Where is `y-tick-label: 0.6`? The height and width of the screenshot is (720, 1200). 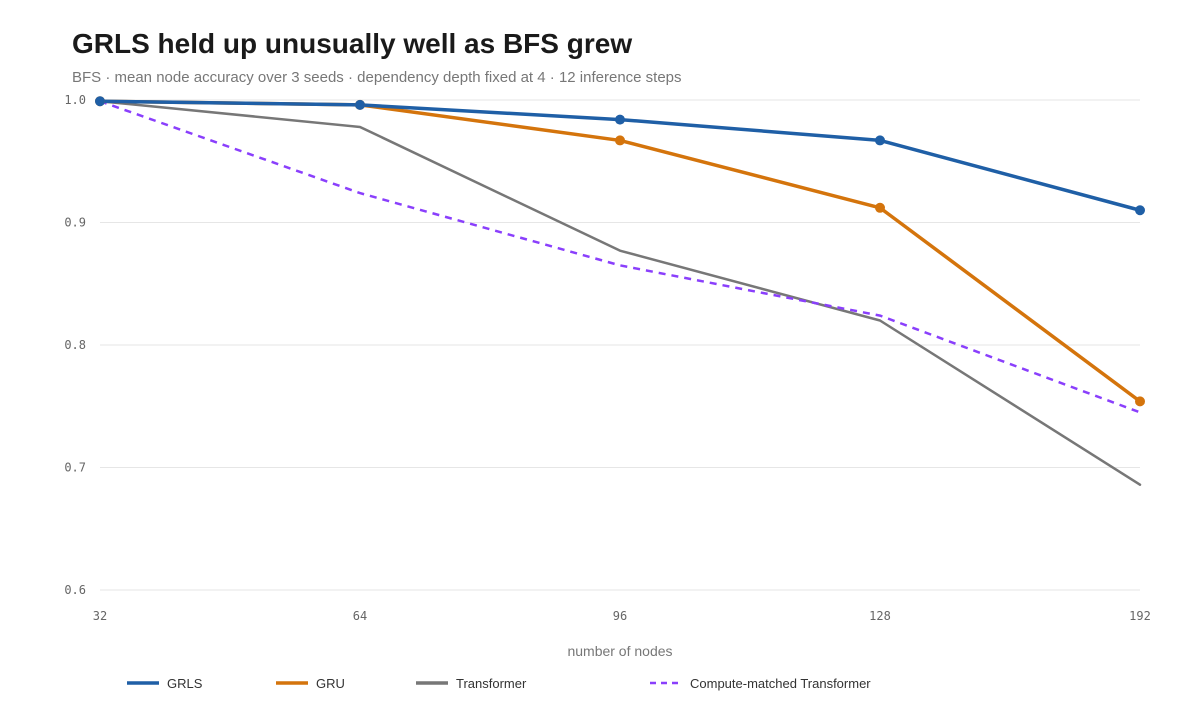 y-tick-label: 0.6 is located at coordinates (75, 590).